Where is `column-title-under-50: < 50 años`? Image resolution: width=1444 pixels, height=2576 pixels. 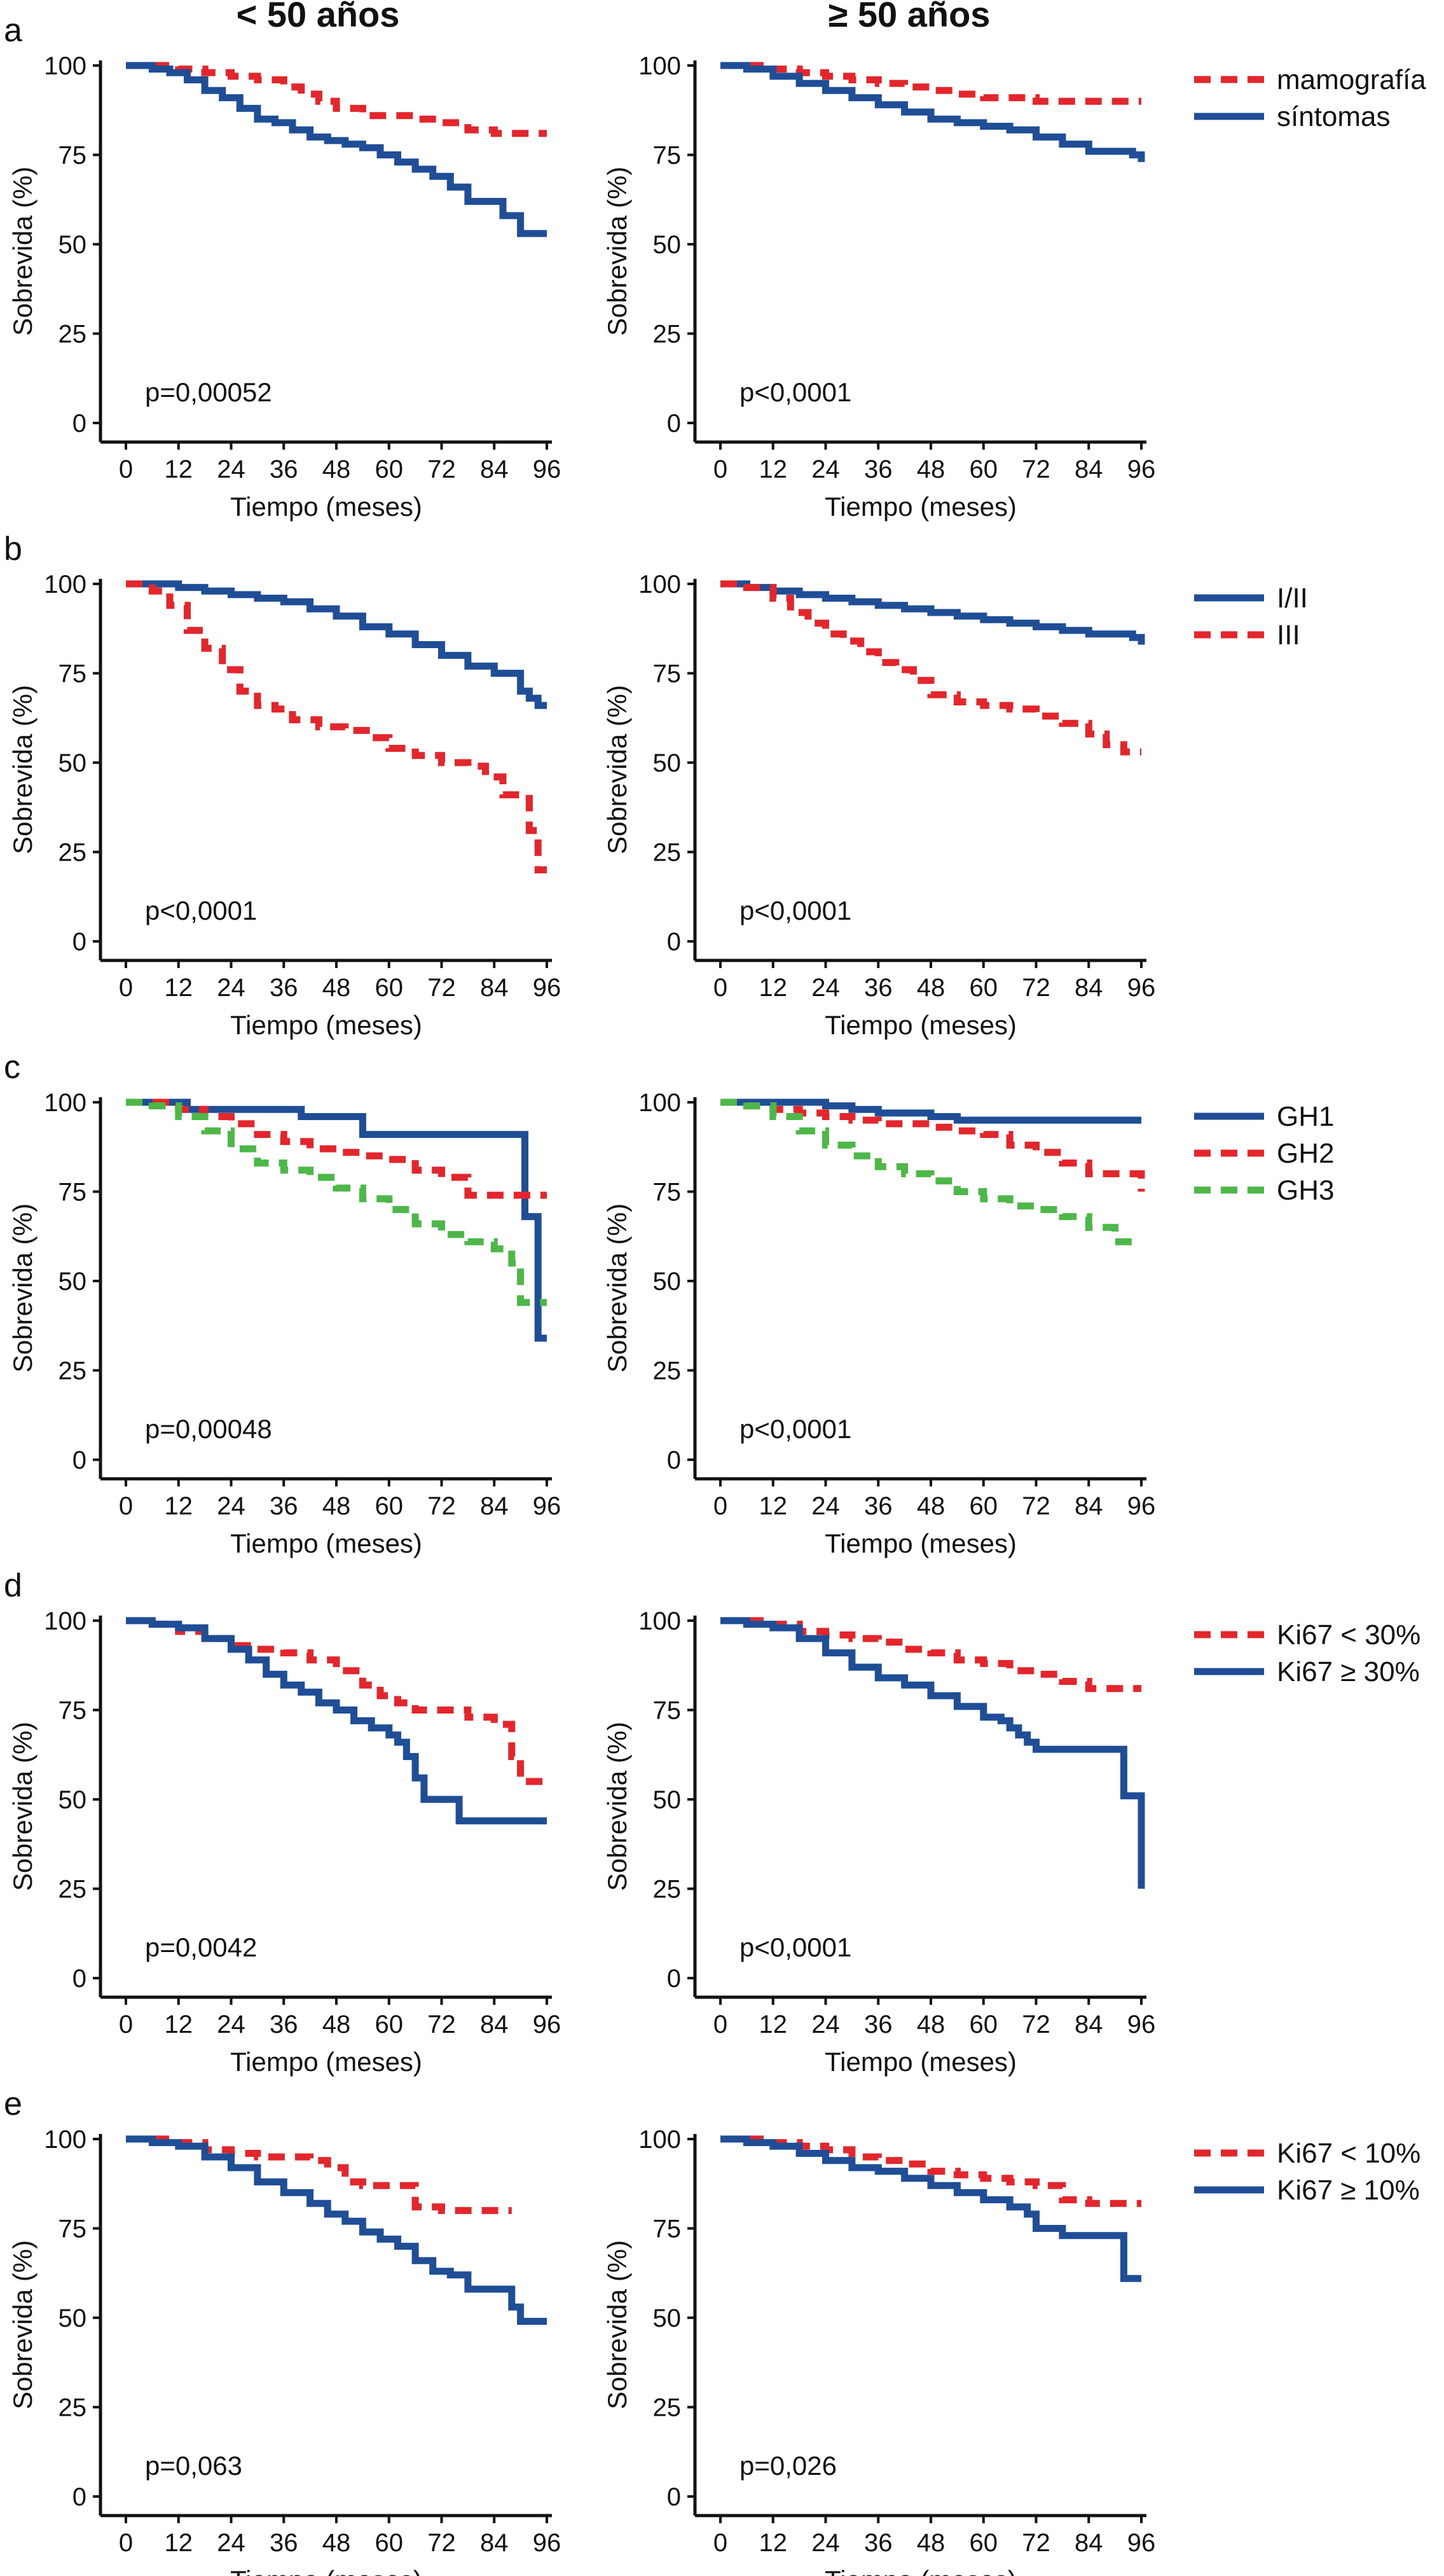 column-title-under-50: < 50 años is located at coordinates (318, 17).